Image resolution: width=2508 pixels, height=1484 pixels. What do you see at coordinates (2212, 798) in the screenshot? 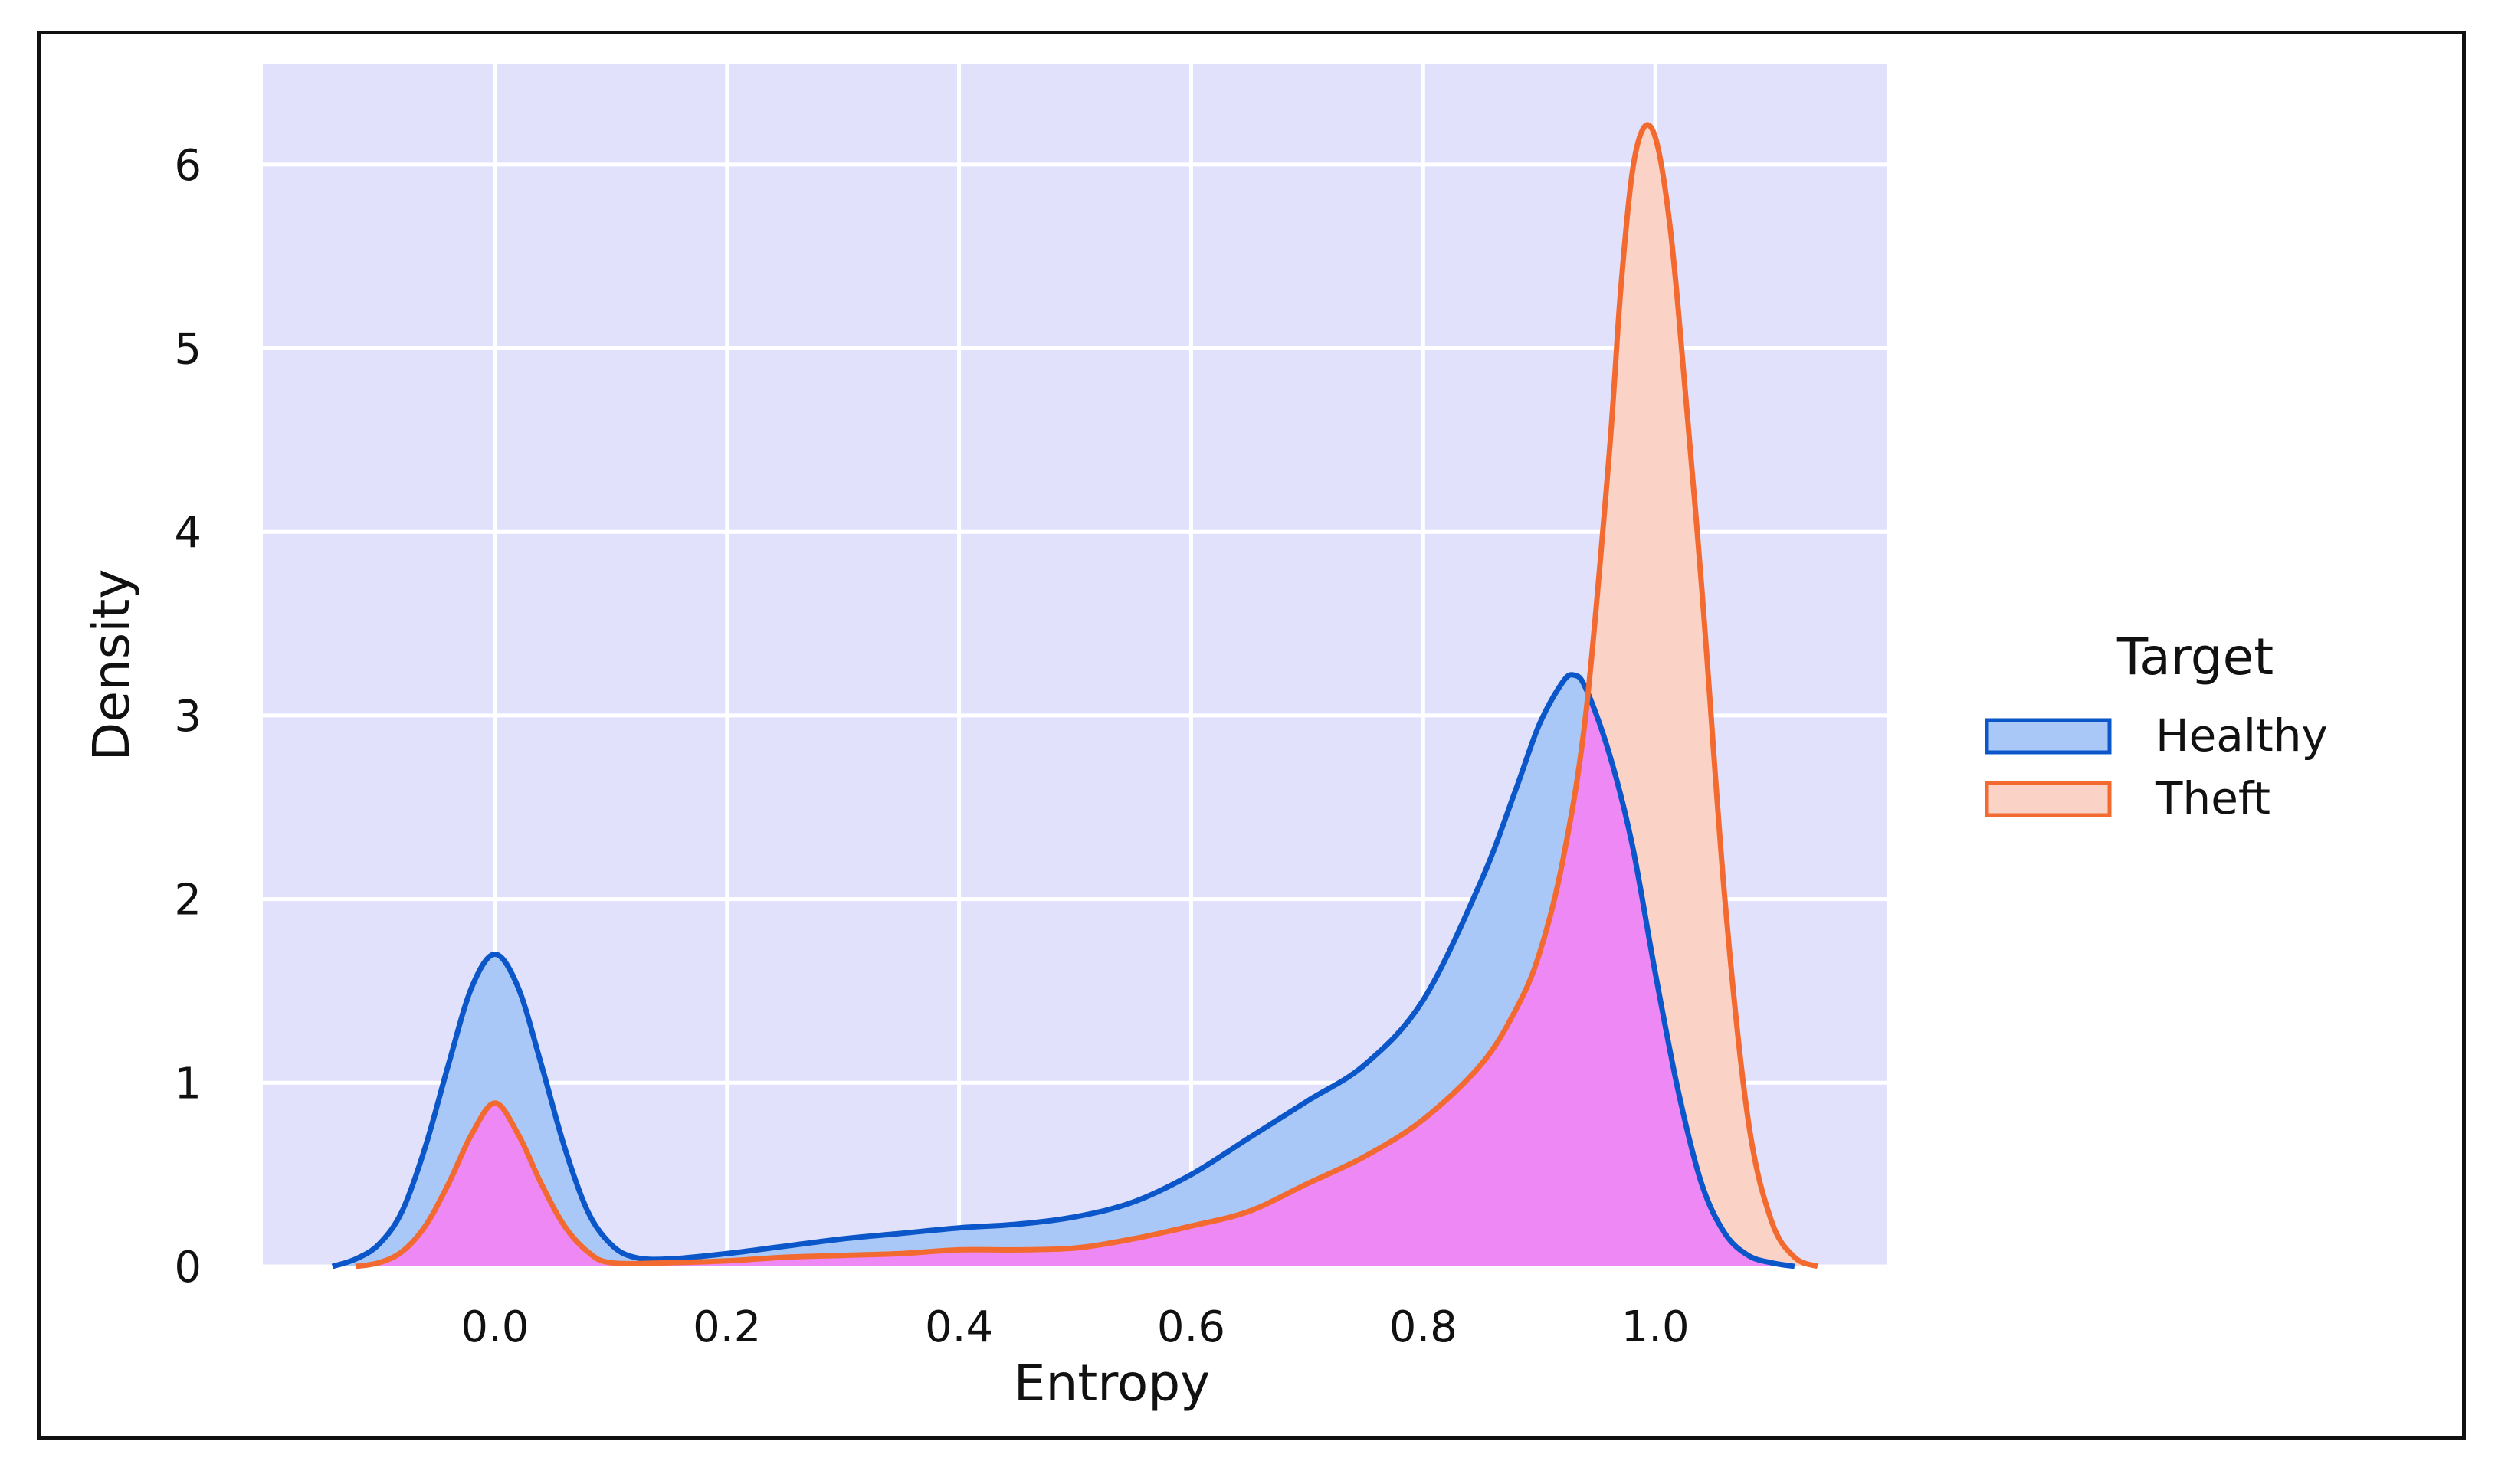
I see `legend-label-theft: Theft` at bounding box center [2212, 798].